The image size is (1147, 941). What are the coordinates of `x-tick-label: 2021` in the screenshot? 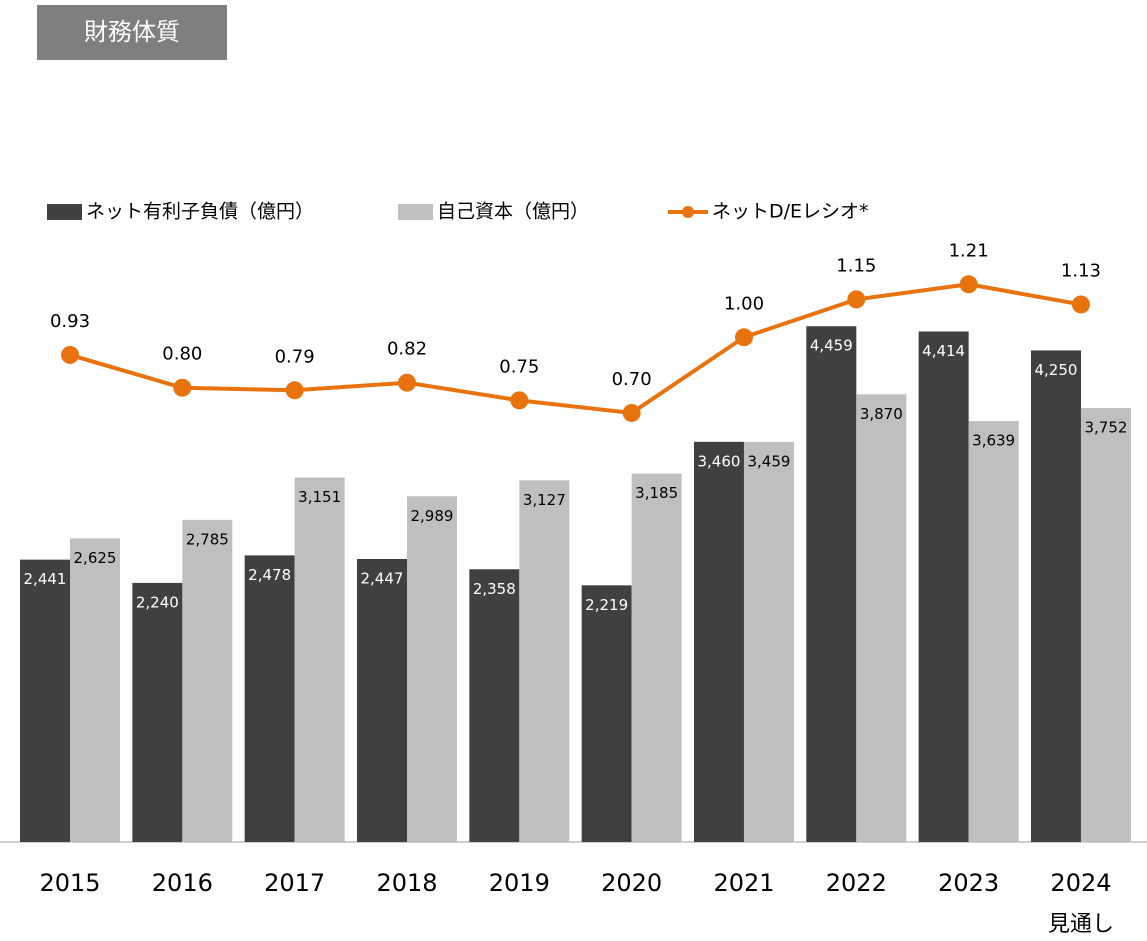 It's located at (743, 883).